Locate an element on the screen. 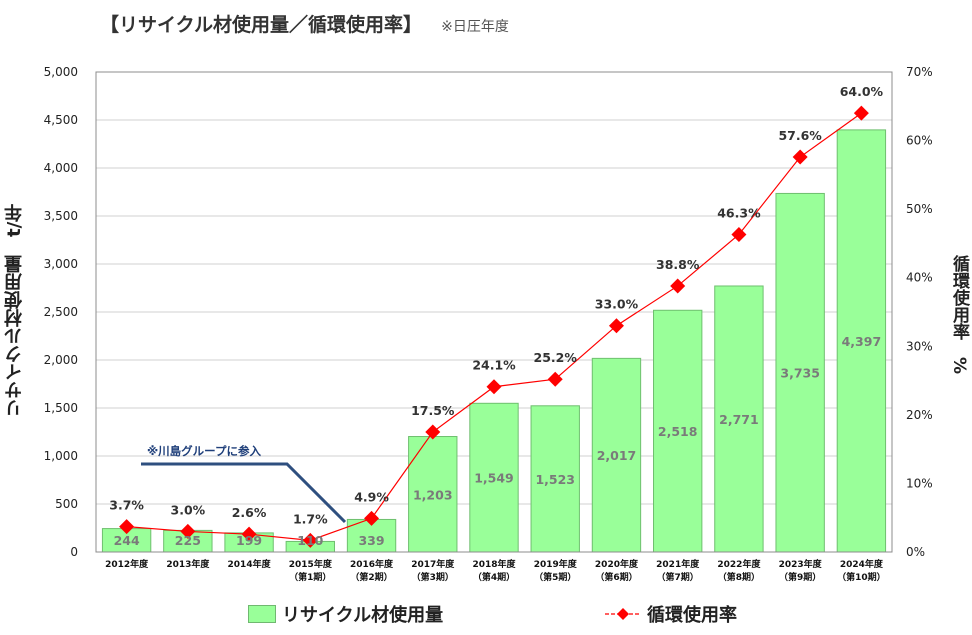 This screenshot has height=635, width=972. legend-line-swatch is located at coordinates (623, 614).